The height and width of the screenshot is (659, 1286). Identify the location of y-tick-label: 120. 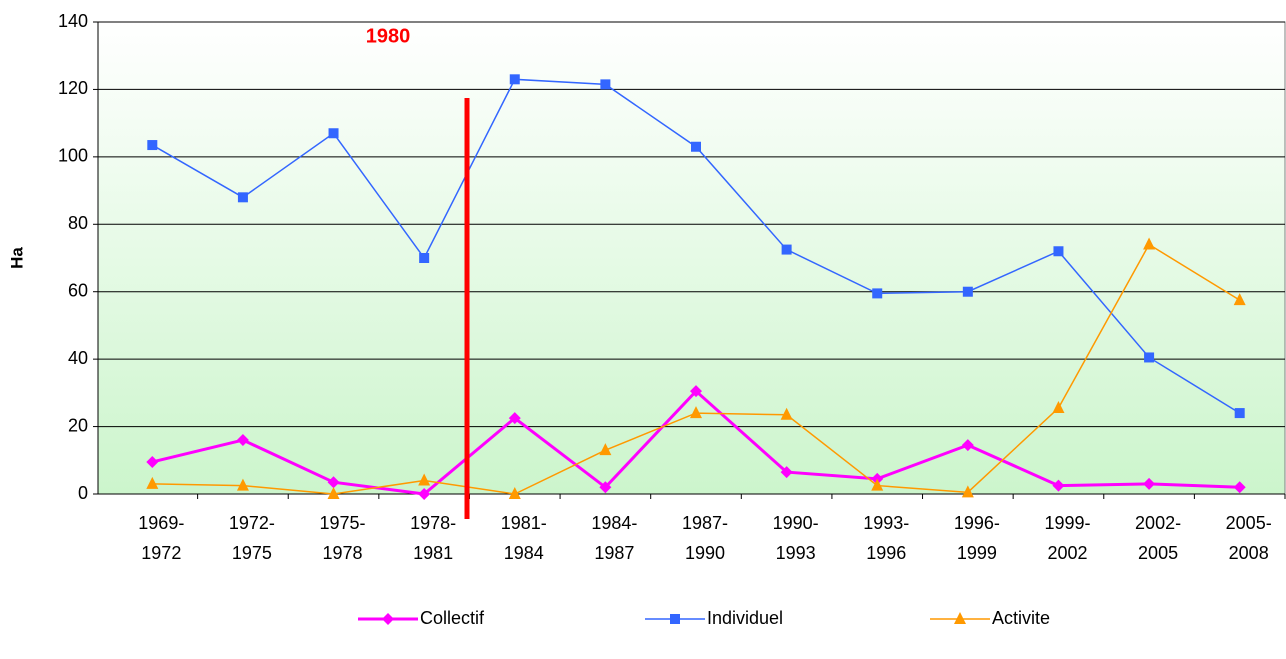
(73, 88).